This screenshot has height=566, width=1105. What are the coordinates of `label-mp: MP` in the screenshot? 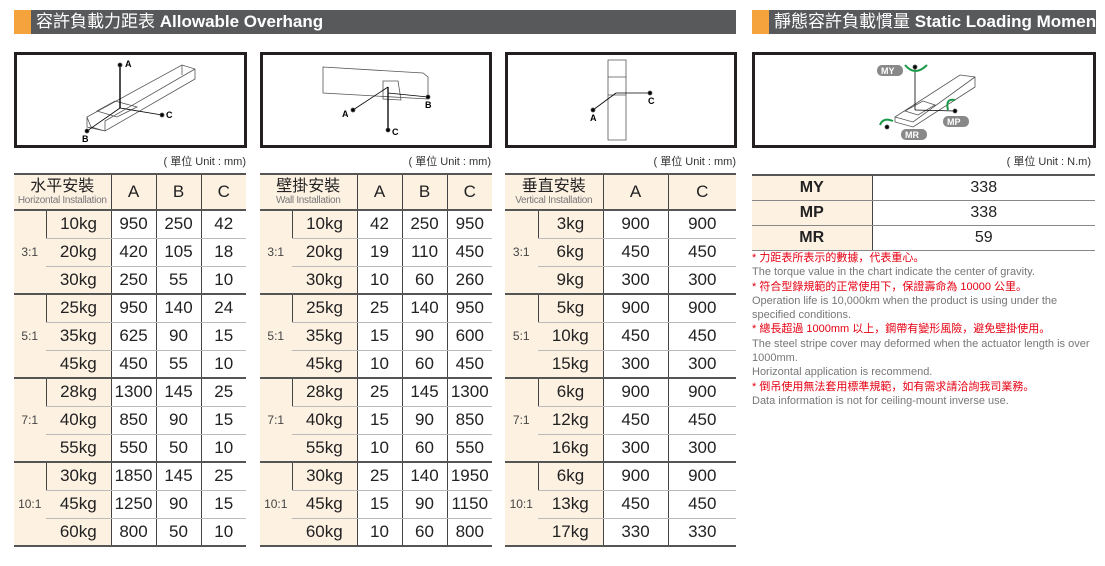 It's located at (954, 122).